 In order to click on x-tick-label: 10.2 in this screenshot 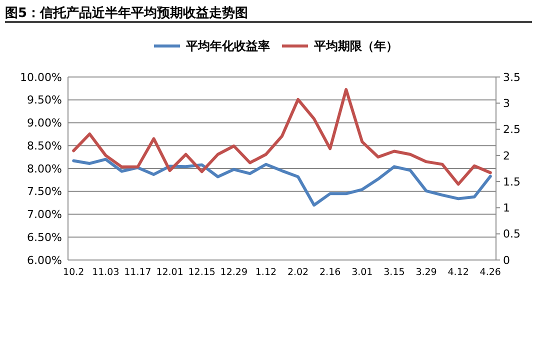, I will do `click(73, 272)`.